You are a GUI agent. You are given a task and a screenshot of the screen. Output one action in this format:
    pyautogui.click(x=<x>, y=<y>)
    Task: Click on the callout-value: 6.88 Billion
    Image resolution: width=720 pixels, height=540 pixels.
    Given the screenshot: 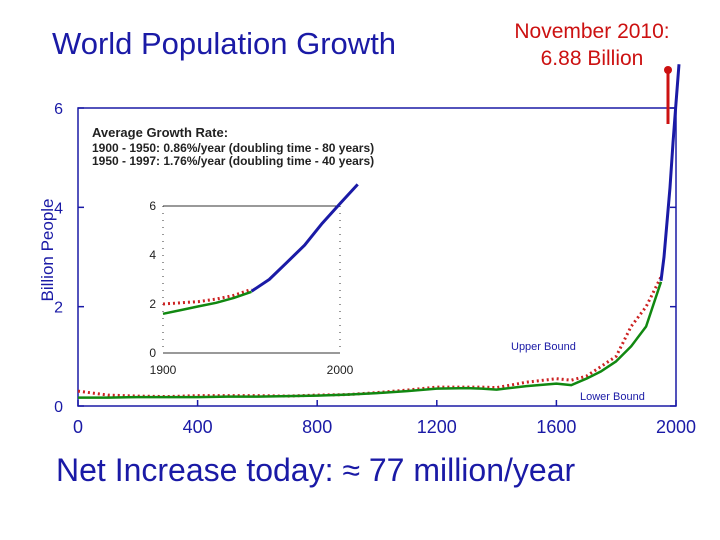 What is the action you would take?
    pyautogui.click(x=592, y=58)
    